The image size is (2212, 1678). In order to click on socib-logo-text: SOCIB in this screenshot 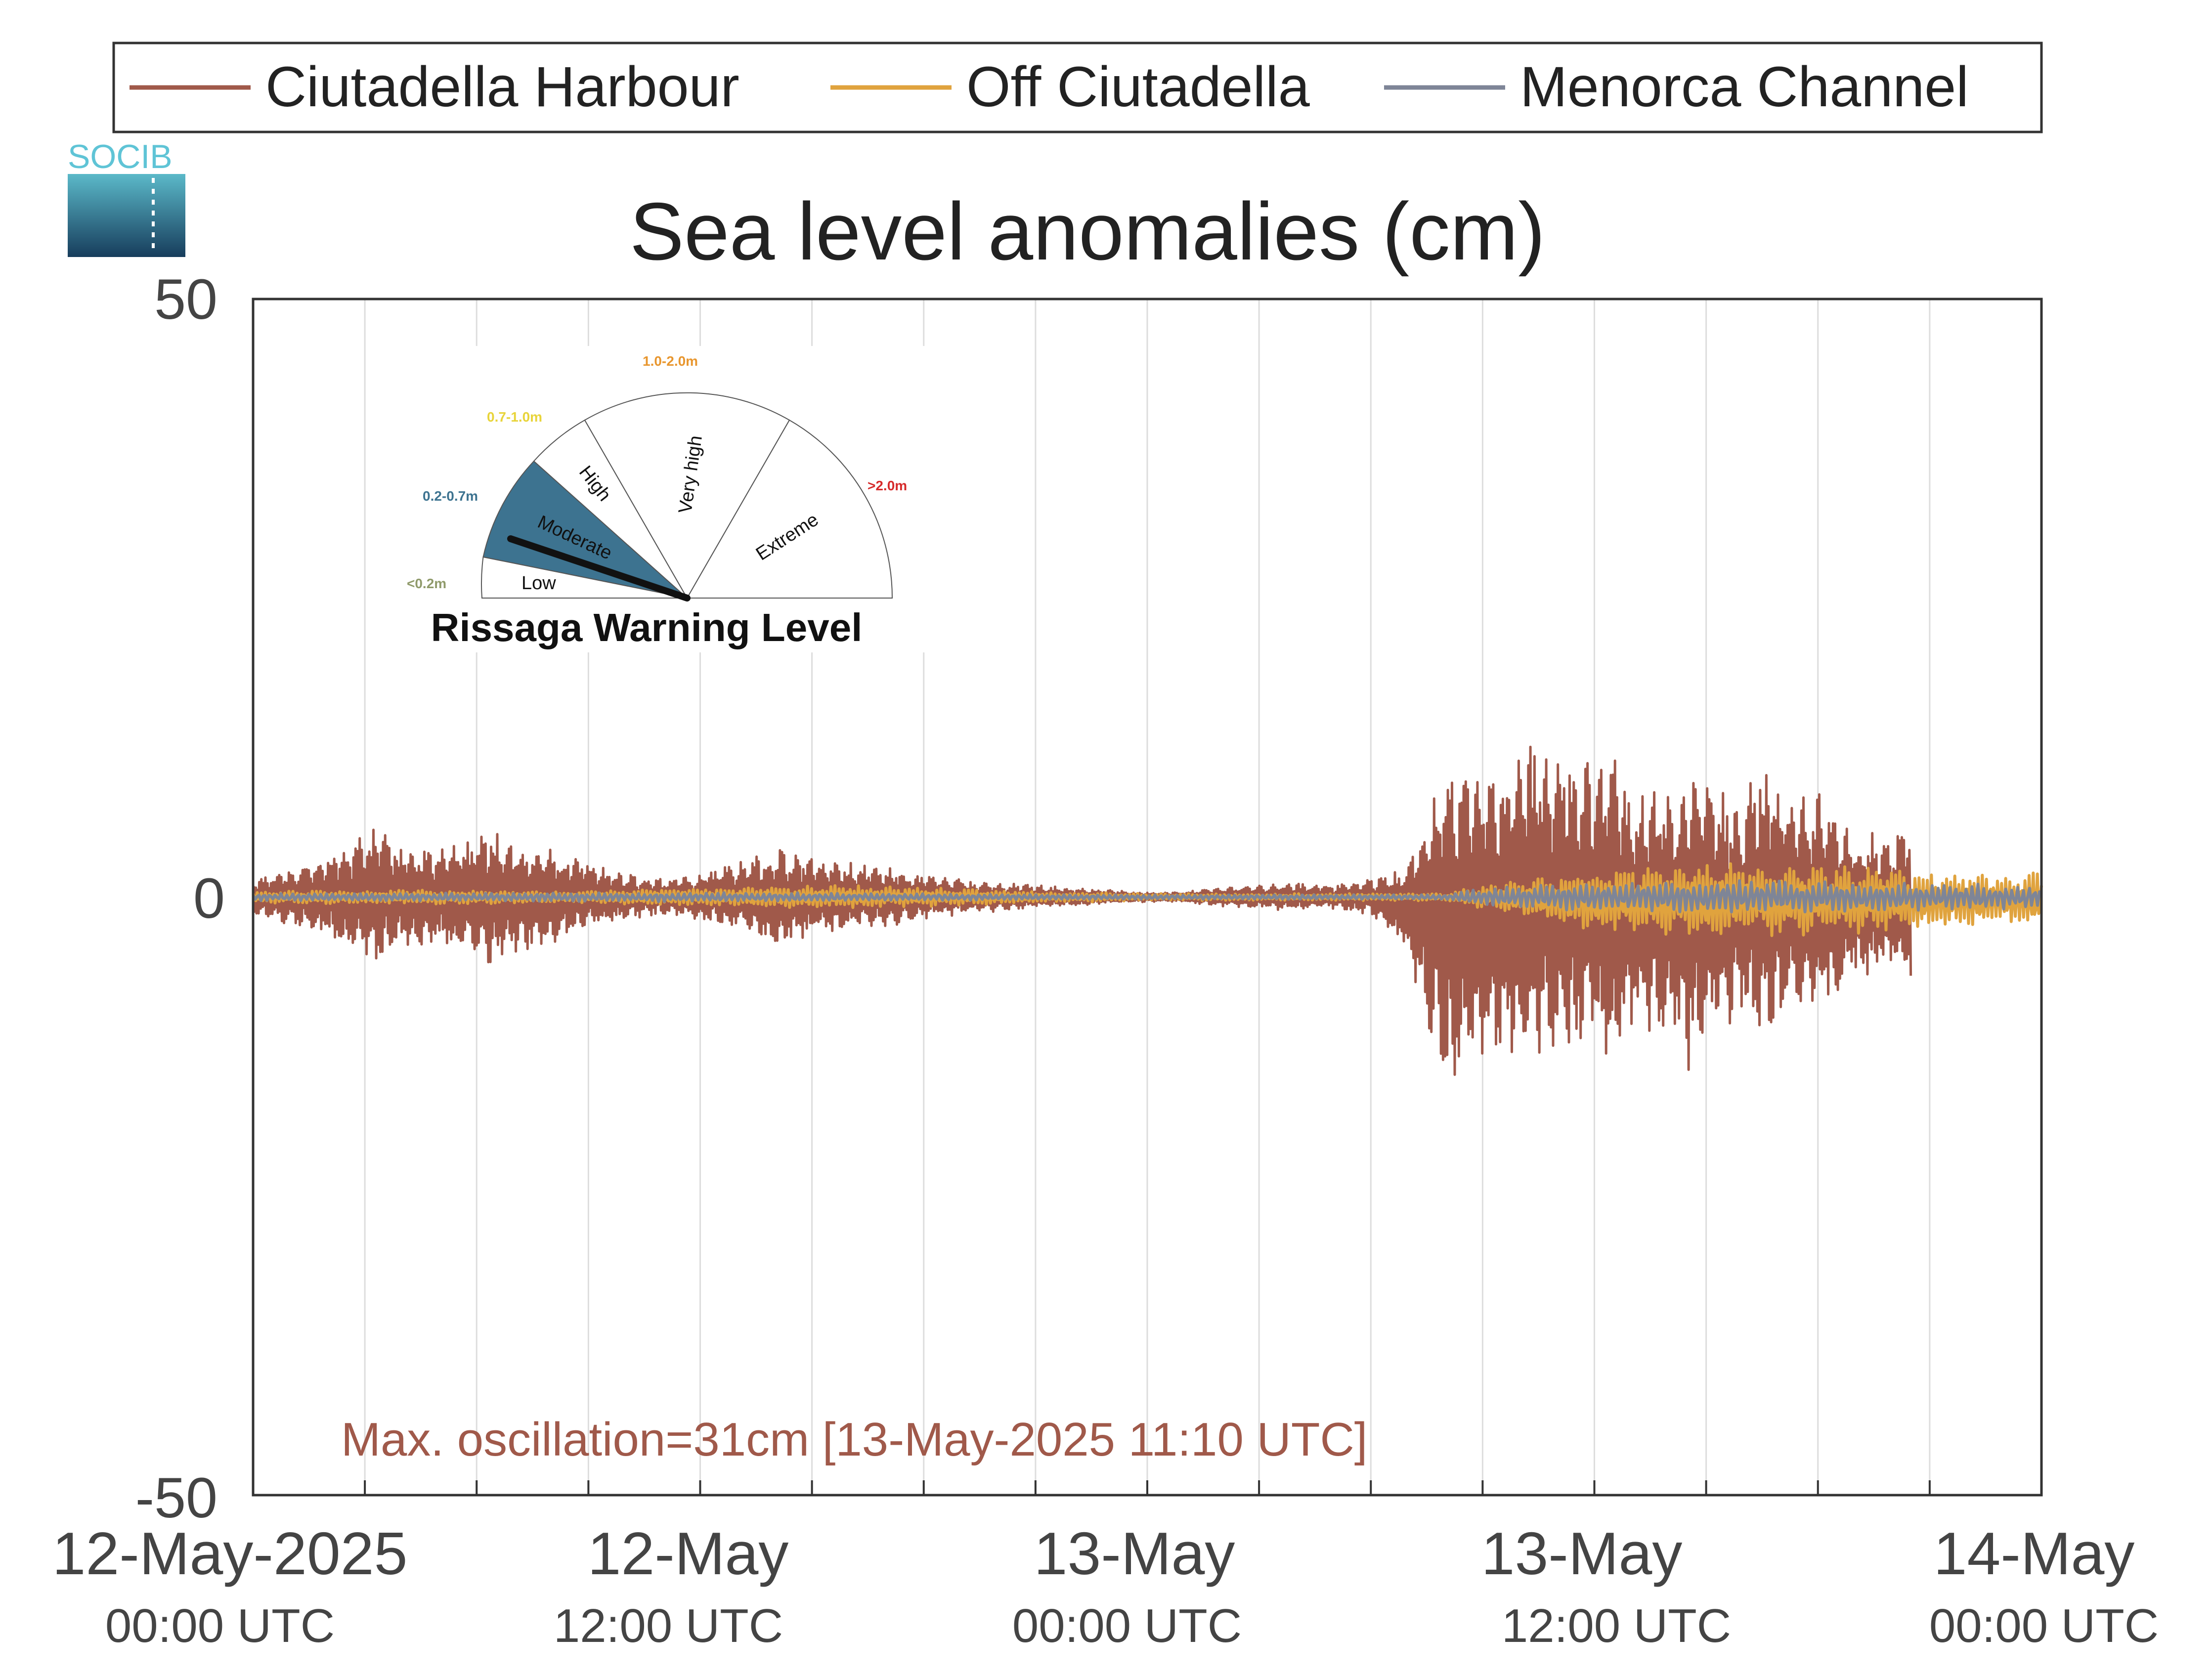, I will do `click(120, 156)`.